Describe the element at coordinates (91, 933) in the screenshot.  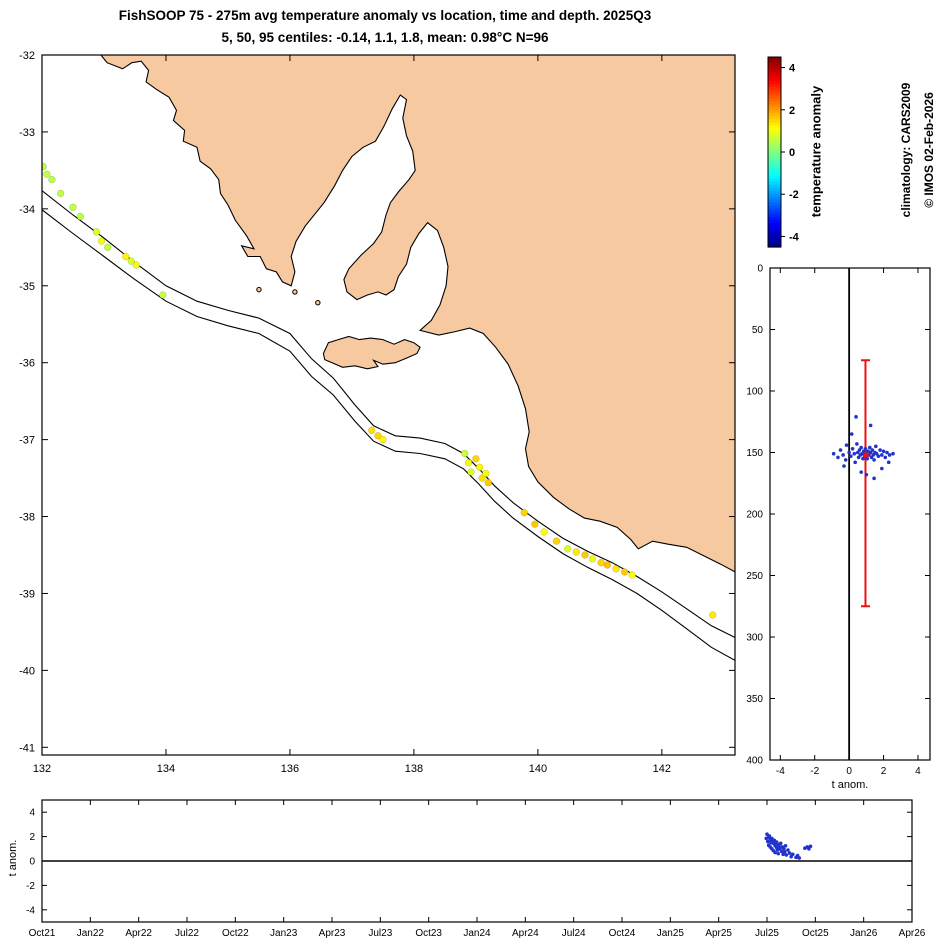
I see `time-xtick-label: Jan22` at that location.